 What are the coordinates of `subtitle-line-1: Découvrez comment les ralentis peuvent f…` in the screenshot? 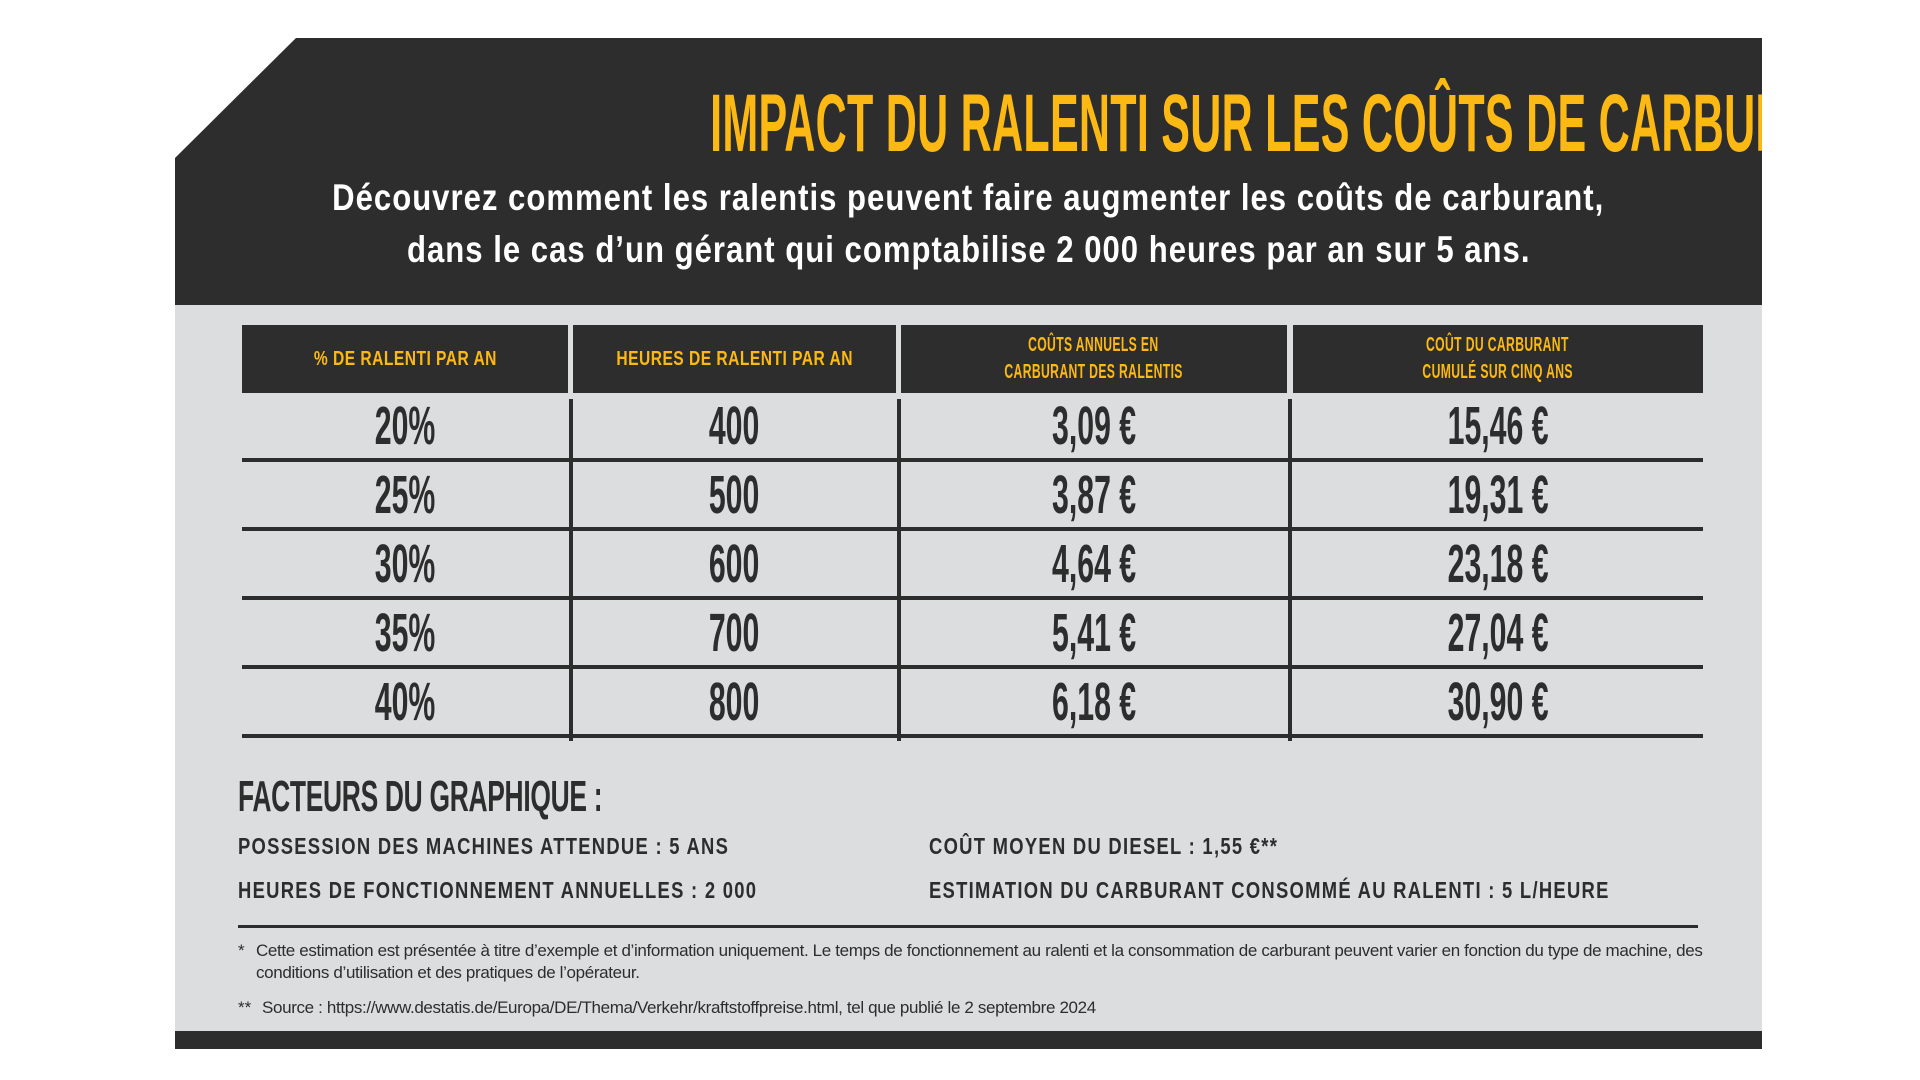 It's located at (968, 197).